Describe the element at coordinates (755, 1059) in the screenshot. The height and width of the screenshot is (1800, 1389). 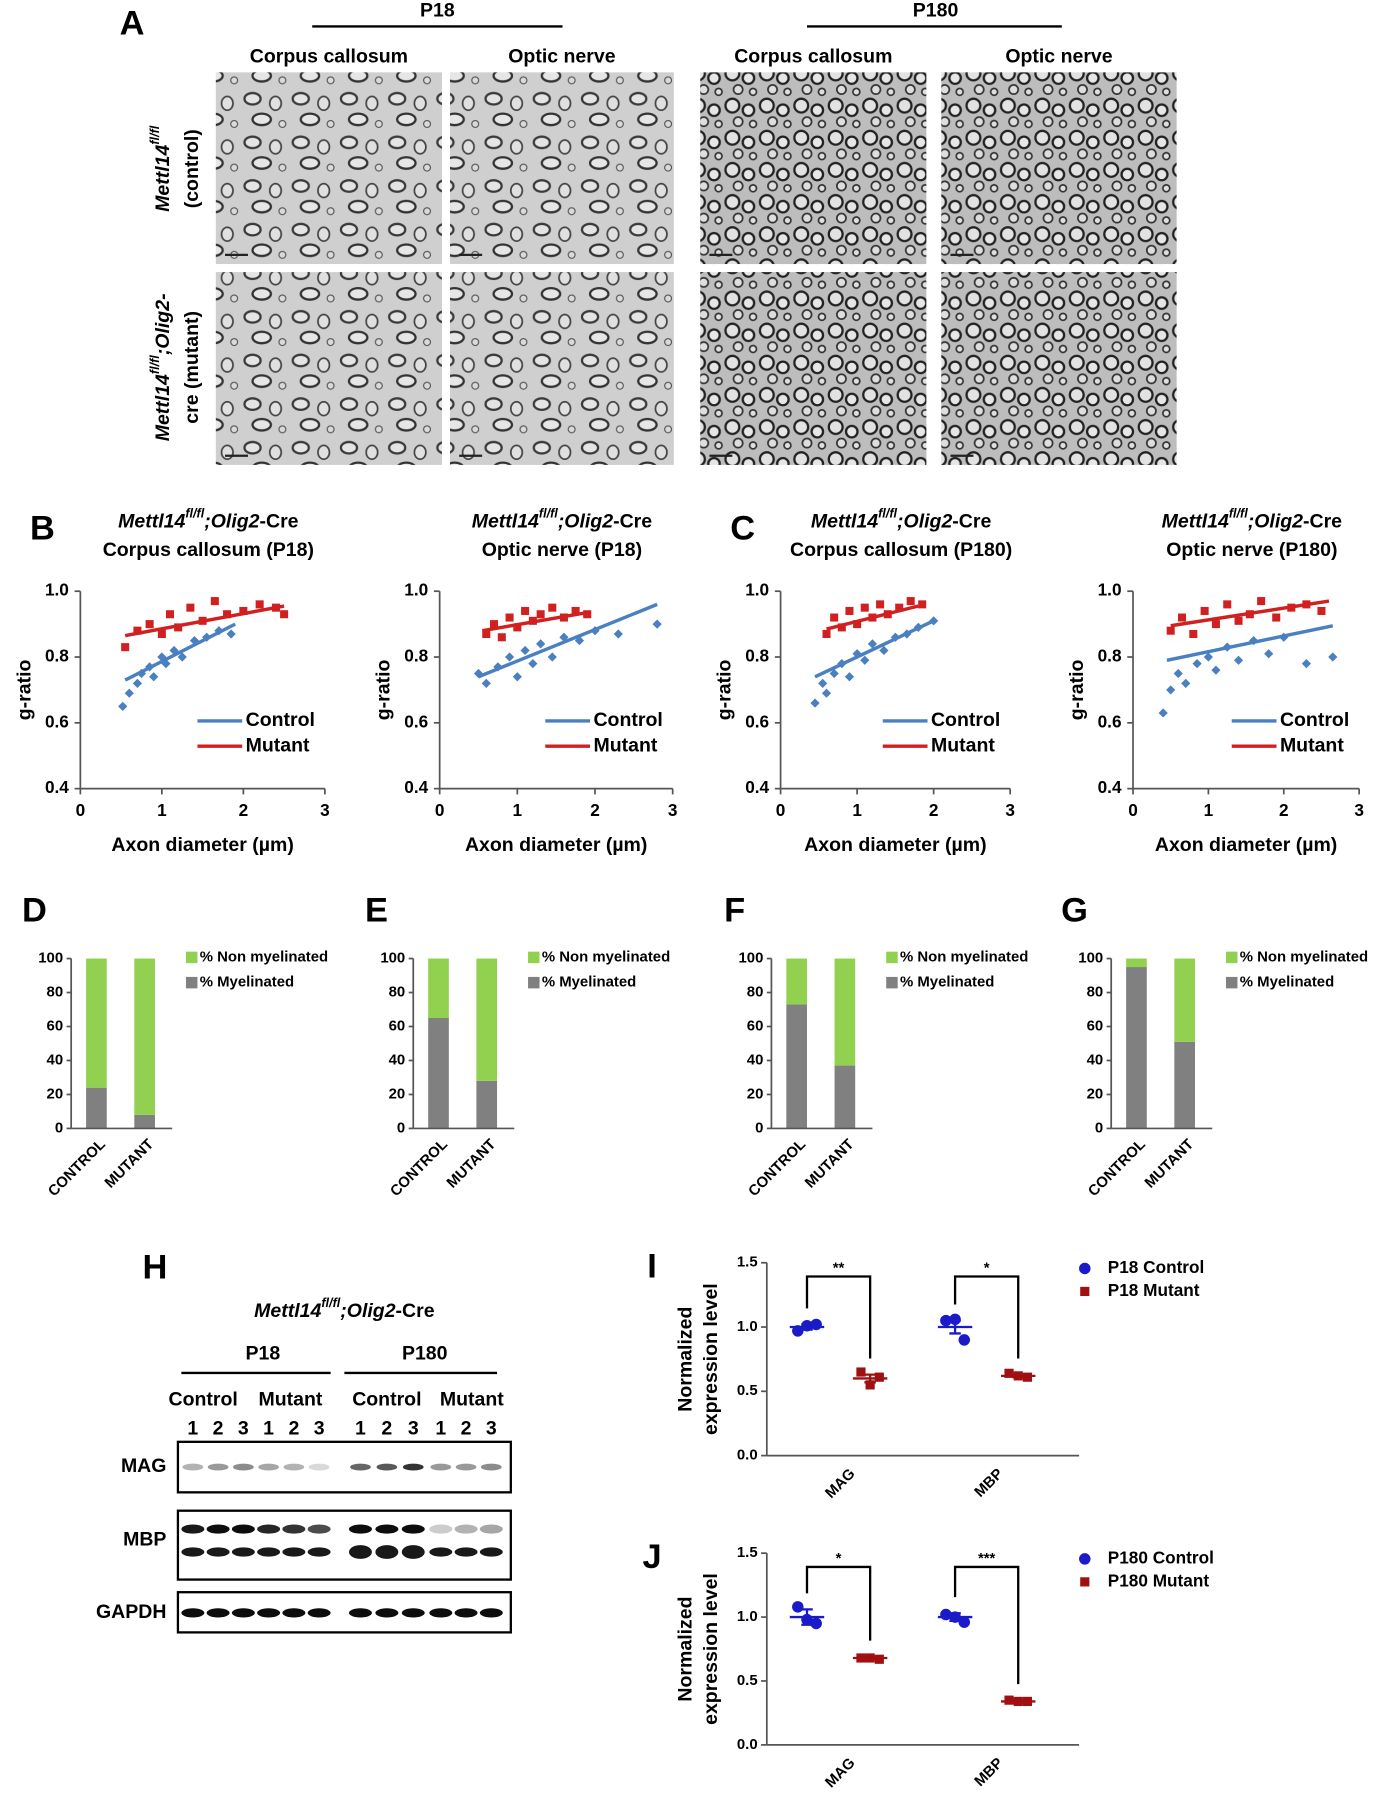
I see `y-tick-label: 40` at that location.